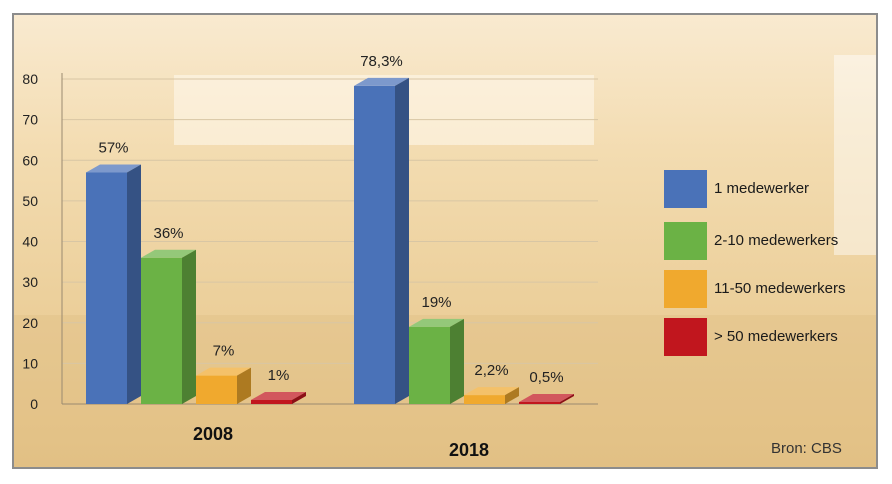  Describe the element at coordinates (34, 404) in the screenshot. I see `y-tick-label: 0` at that location.